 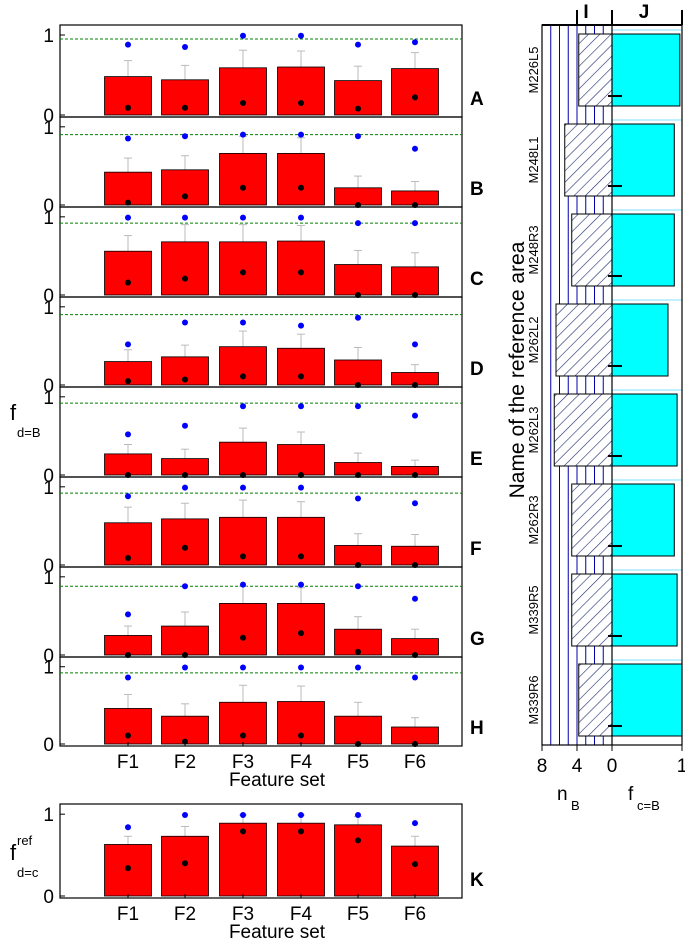 What do you see at coordinates (477, 639) in the screenshot?
I see `panel-letter: G` at bounding box center [477, 639].